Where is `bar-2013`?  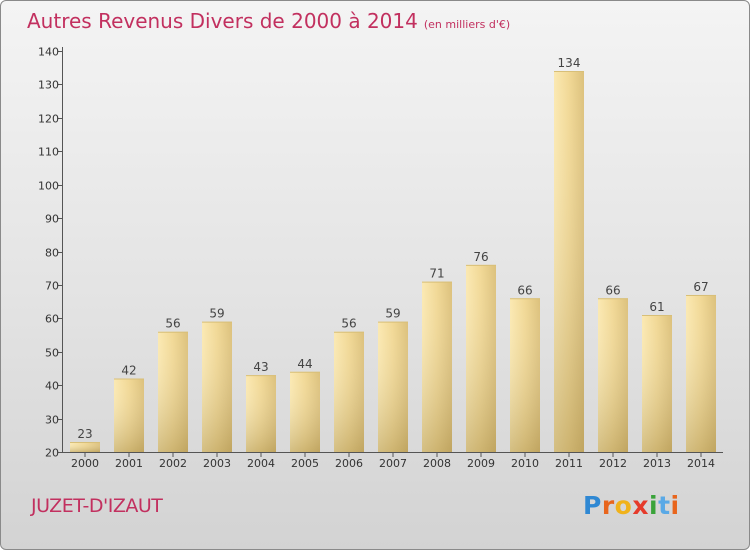 bar-2013 is located at coordinates (657, 383).